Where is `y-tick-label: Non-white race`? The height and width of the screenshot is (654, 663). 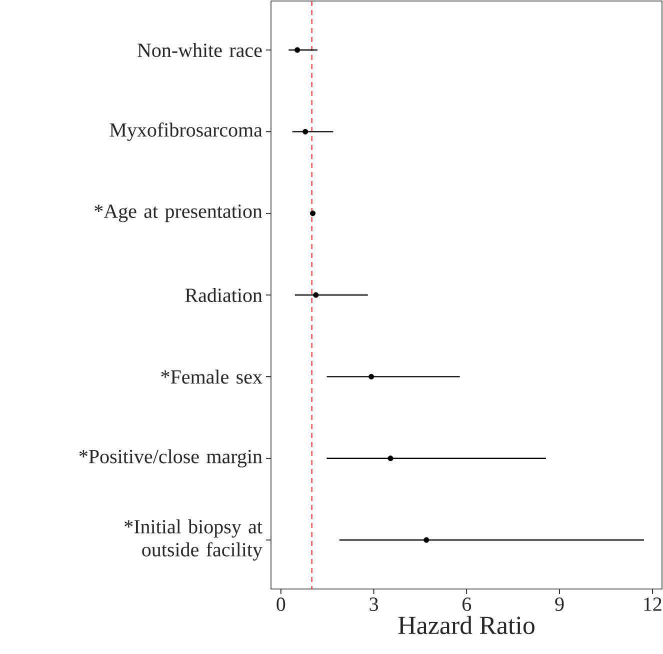
y-tick-label: Non-white race is located at coordinates (200, 50).